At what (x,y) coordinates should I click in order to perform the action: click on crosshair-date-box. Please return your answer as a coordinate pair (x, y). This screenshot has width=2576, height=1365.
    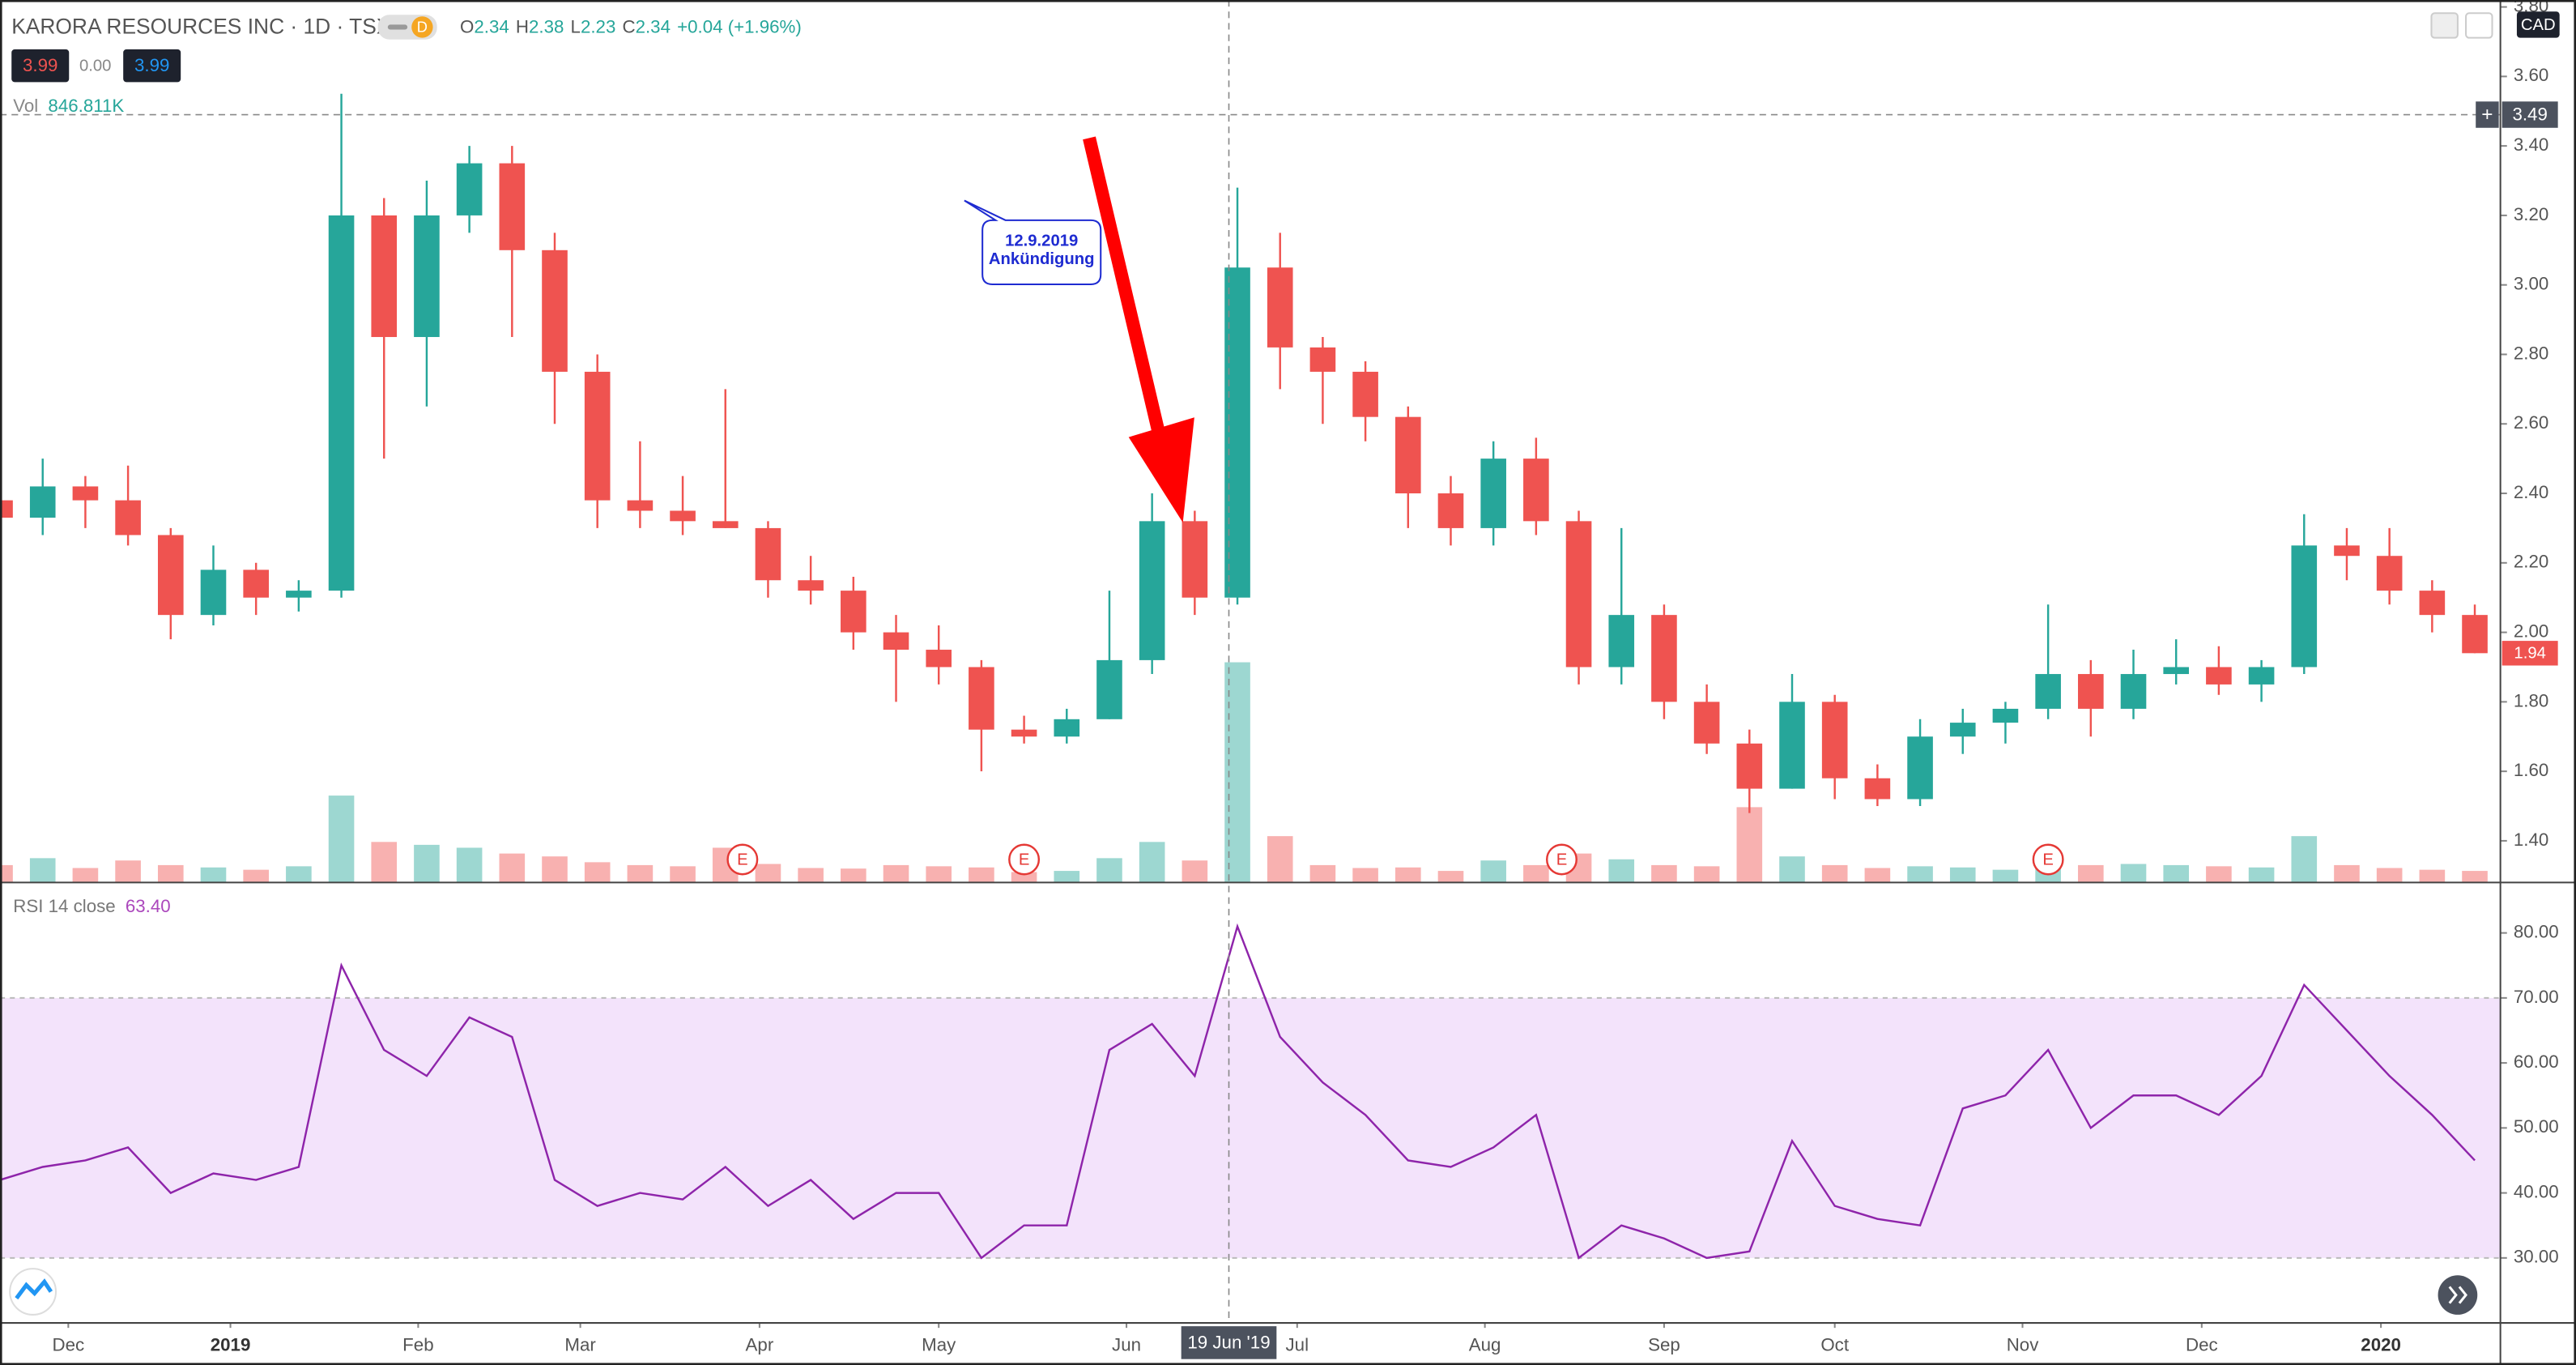
    Looking at the image, I should click on (1229, 1342).